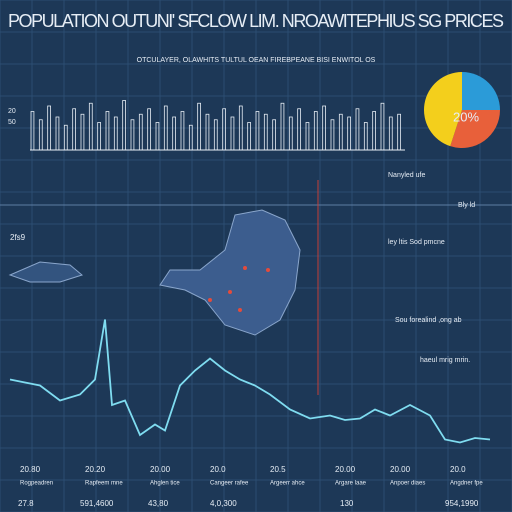  I want to click on pie-label: 20%, so click(466, 116).